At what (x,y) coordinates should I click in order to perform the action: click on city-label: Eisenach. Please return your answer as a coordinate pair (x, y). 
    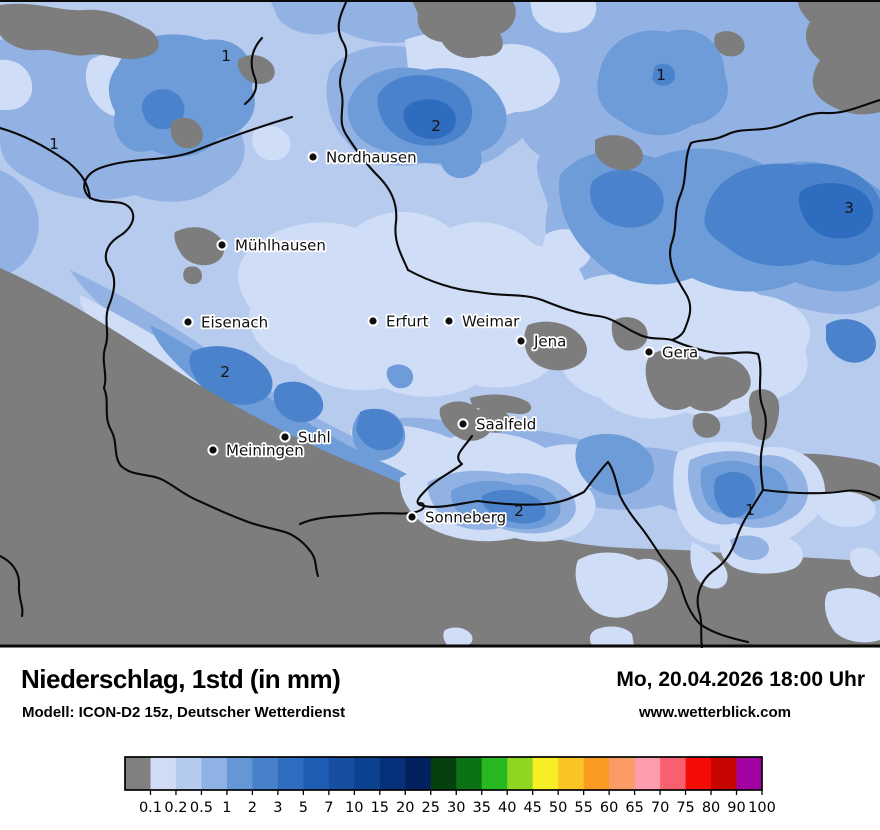
    Looking at the image, I should click on (234, 323).